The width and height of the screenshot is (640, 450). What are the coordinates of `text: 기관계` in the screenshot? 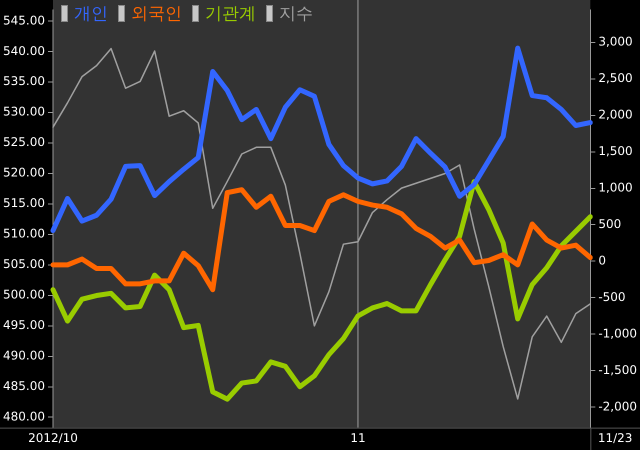 It's located at (230, 14).